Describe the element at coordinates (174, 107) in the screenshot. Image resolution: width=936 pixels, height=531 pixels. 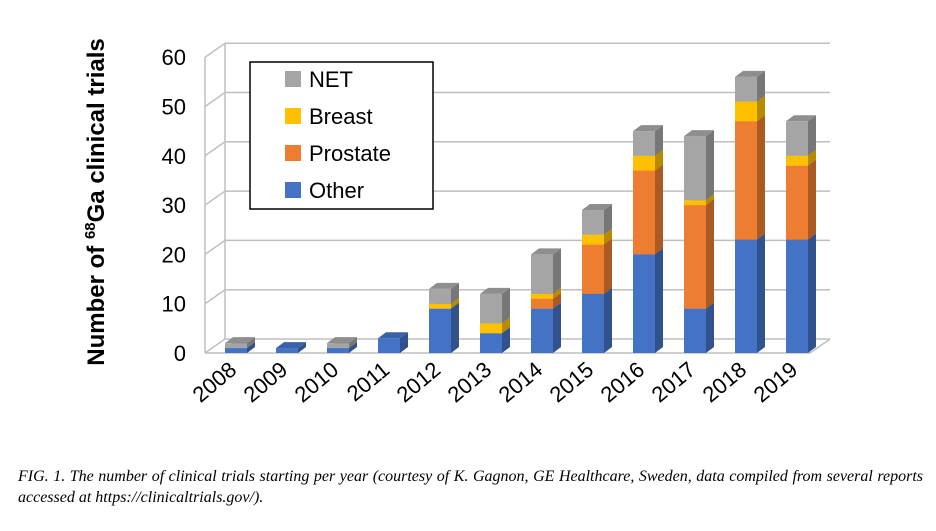
I see `y-tick-label: 50` at that location.